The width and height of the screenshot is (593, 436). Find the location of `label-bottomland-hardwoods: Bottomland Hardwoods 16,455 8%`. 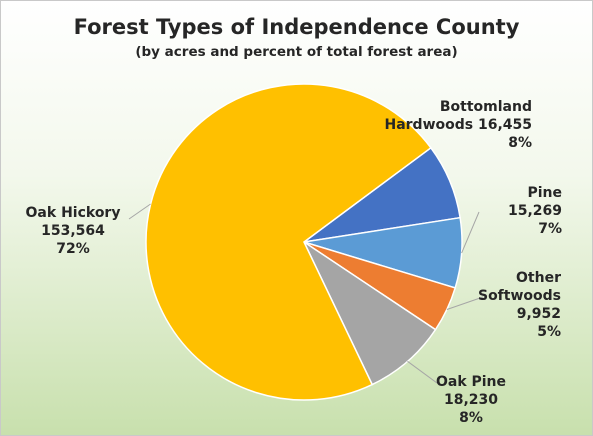

label-bottomland-hardwoods: Bottomland Hardwoods 16,455 8% is located at coordinates (458, 125).